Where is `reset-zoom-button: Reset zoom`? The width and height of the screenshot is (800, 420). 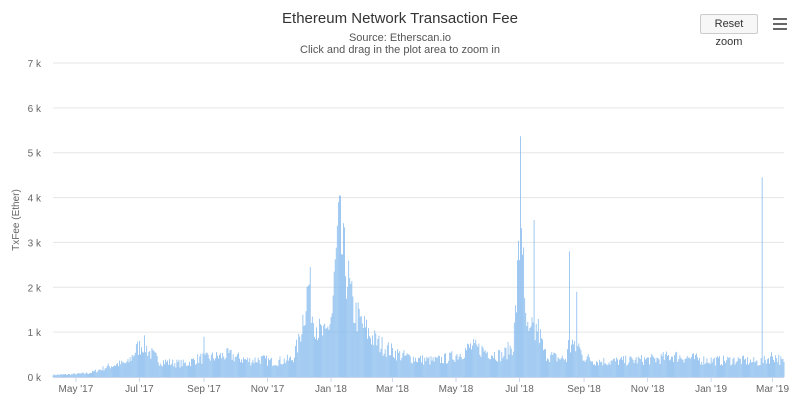 reset-zoom-button: Reset zoom is located at coordinates (729, 31).